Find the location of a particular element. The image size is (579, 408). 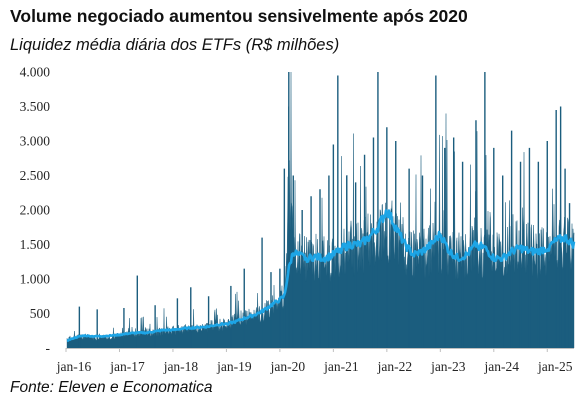

x-tick-label: jan-18 is located at coordinates (181, 366).